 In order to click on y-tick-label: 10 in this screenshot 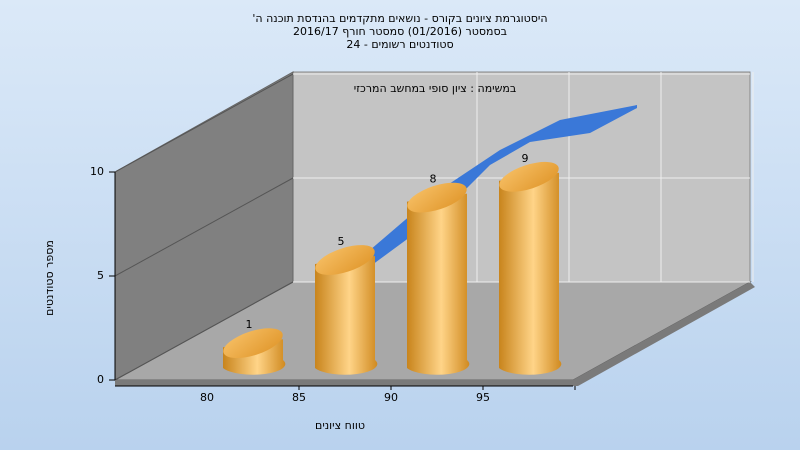, I will do `click(97, 171)`.